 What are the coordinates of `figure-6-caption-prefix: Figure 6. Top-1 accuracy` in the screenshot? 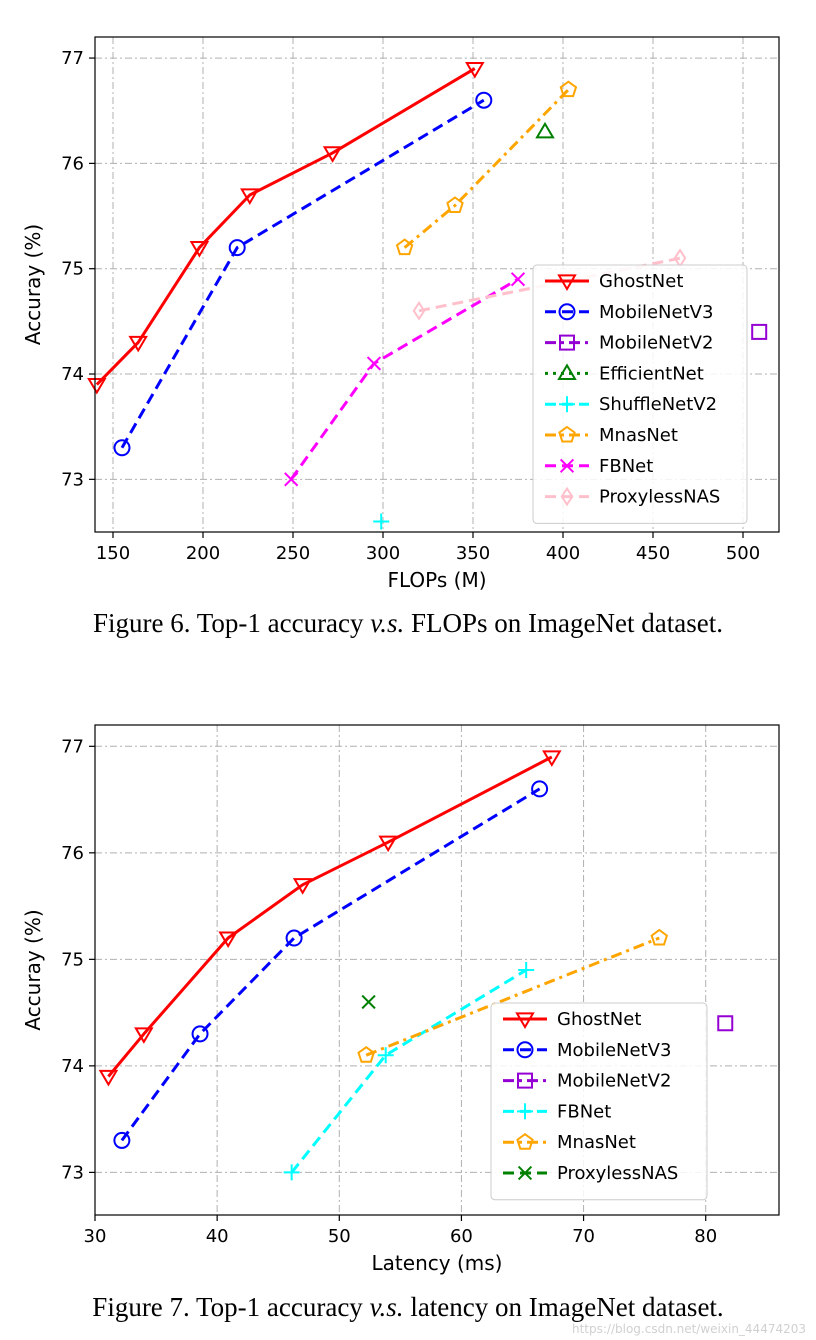 It's located at (232, 623).